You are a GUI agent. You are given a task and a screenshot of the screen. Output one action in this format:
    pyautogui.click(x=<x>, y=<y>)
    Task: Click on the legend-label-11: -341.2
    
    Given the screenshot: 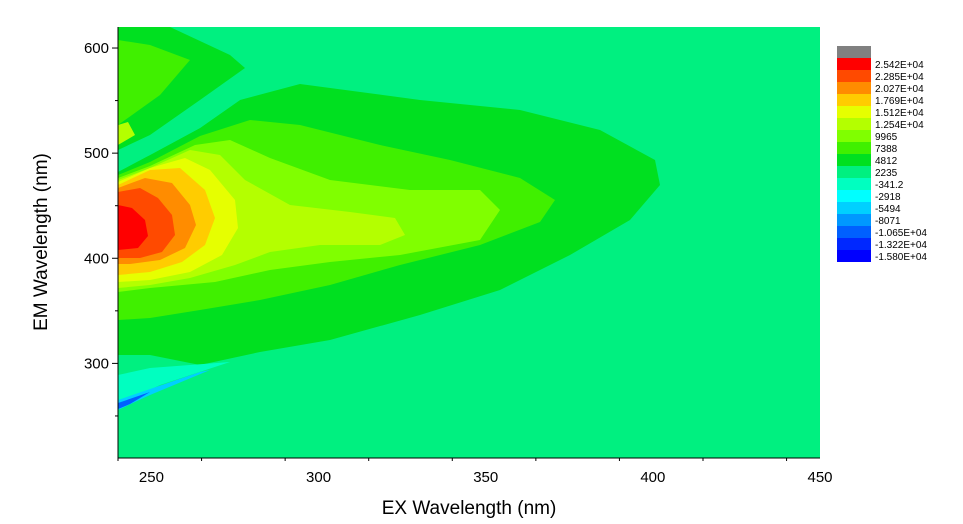 What is the action you would take?
    pyautogui.click(x=889, y=185)
    